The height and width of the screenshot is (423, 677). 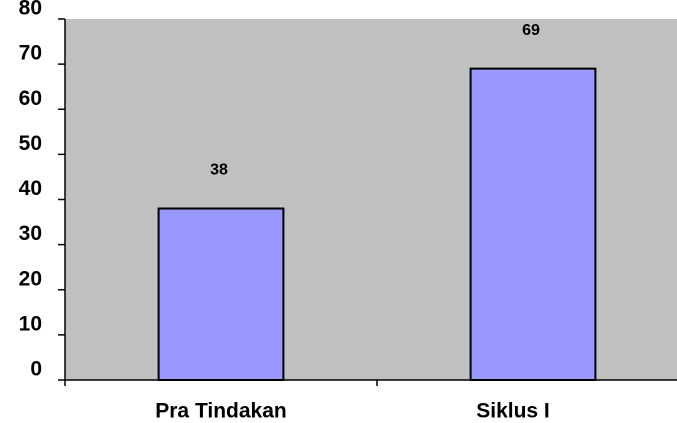 What do you see at coordinates (30, 143) in the screenshot?
I see `y-tick-label: 50` at bounding box center [30, 143].